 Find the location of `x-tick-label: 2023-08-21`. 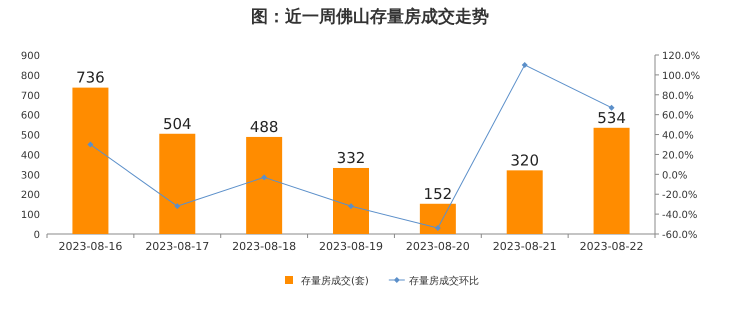

x-tick-label: 2023-08-21 is located at coordinates (524, 246).